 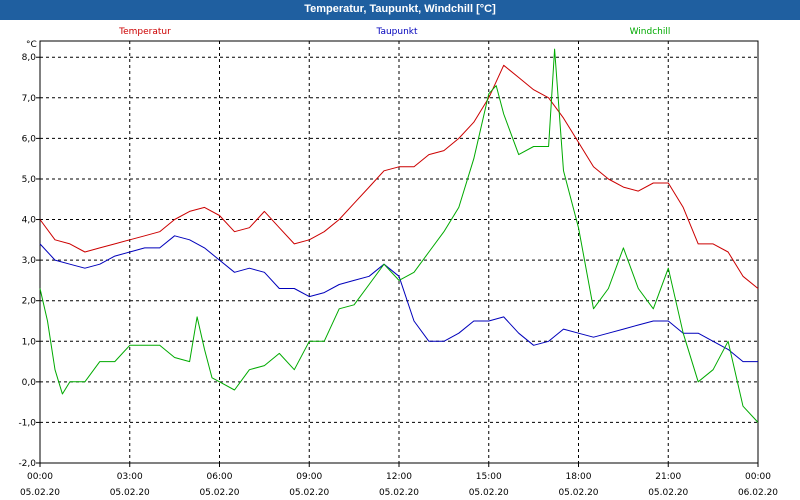 What do you see at coordinates (29, 99) in the screenshot?
I see `y-tick-label: 7,0` at bounding box center [29, 99].